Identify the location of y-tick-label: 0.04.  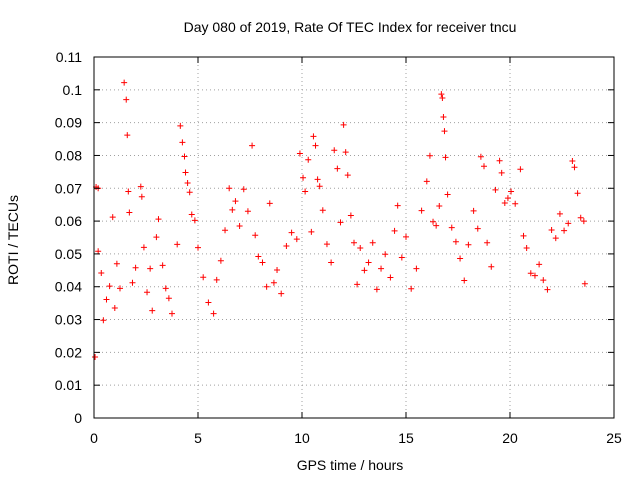
(68, 287).